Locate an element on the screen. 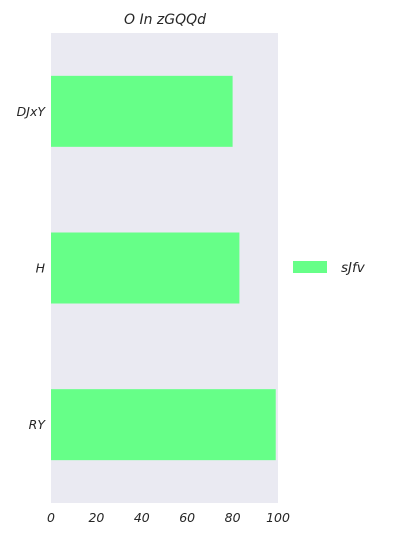  bar-djxy is located at coordinates (142, 111).